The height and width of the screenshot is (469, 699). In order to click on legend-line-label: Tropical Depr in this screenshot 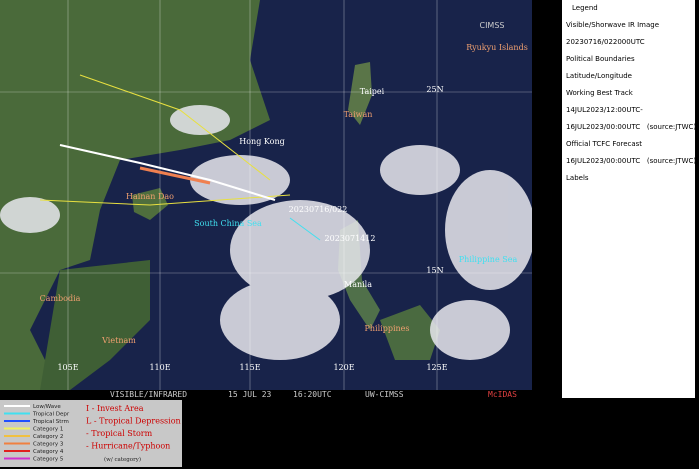, I will do `click(51, 415)`.